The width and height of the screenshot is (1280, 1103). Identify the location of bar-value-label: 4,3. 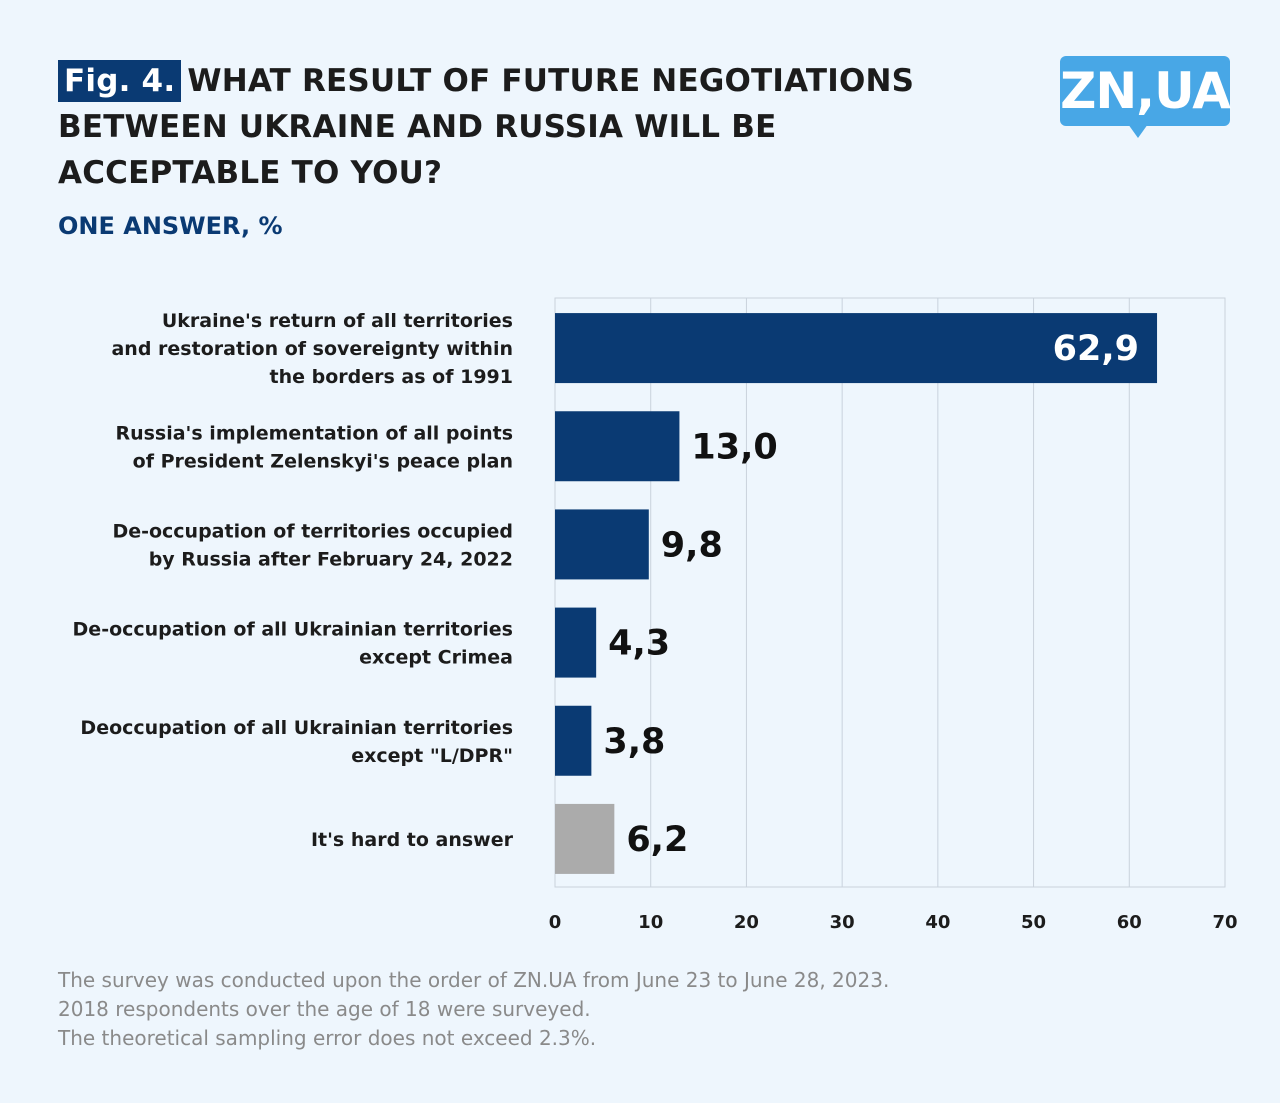
(639, 644).